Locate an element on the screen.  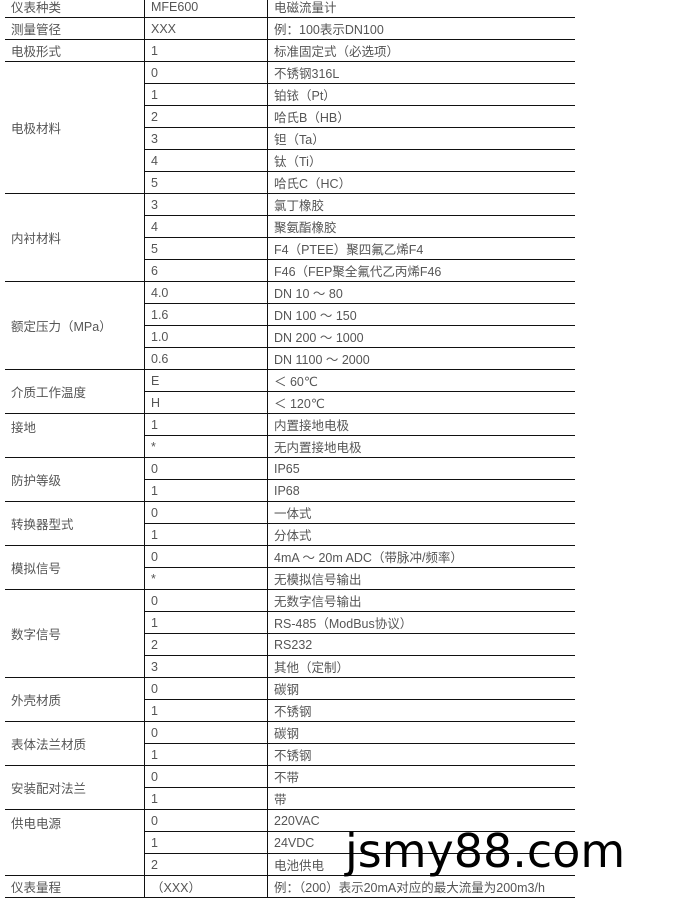
group-label: 转换器型式 is located at coordinates (75, 523).